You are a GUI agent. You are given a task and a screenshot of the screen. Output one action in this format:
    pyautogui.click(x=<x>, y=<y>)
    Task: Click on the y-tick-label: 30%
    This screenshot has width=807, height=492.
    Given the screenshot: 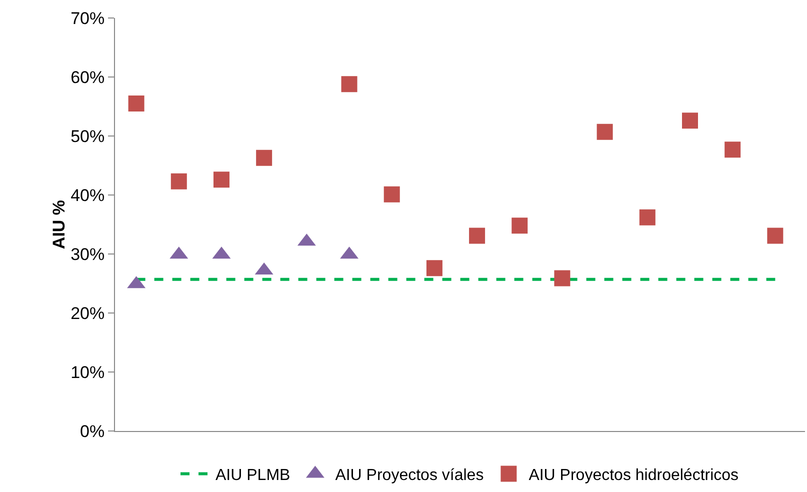 What is the action you would take?
    pyautogui.click(x=87, y=254)
    